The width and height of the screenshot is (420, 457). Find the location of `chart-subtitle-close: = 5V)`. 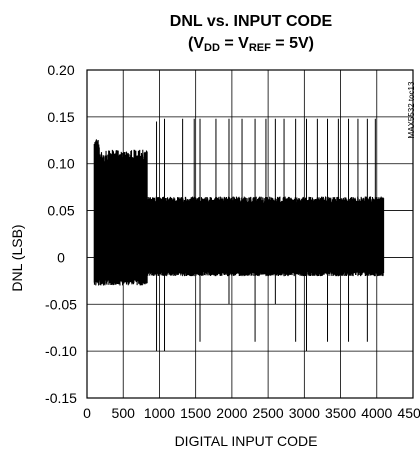

chart-subtitle-close: = 5V) is located at coordinates (292, 43).